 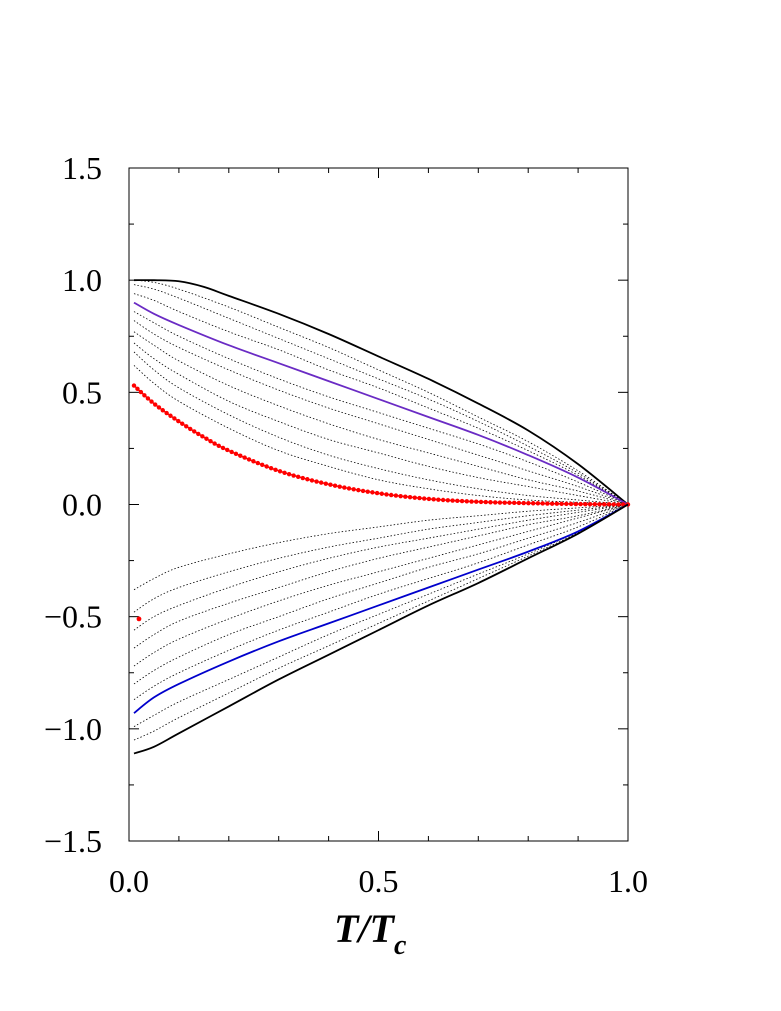 I want to click on y-tick-label: −0.5, so click(x=73, y=617).